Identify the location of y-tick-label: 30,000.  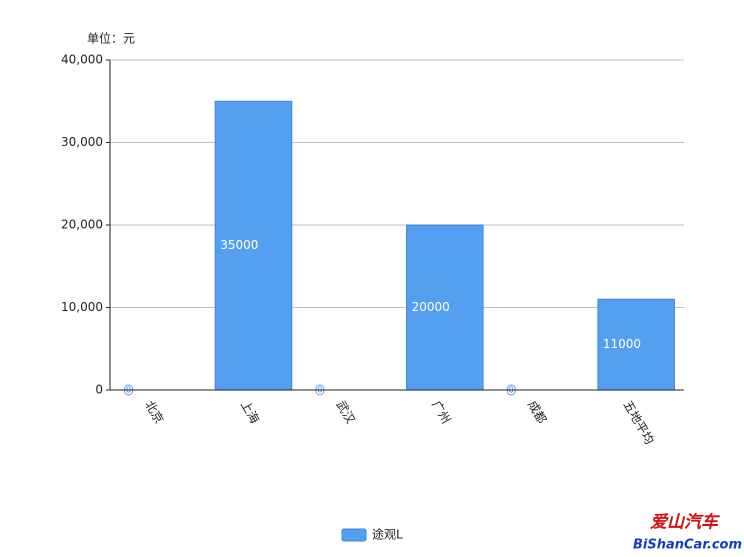
(82, 142).